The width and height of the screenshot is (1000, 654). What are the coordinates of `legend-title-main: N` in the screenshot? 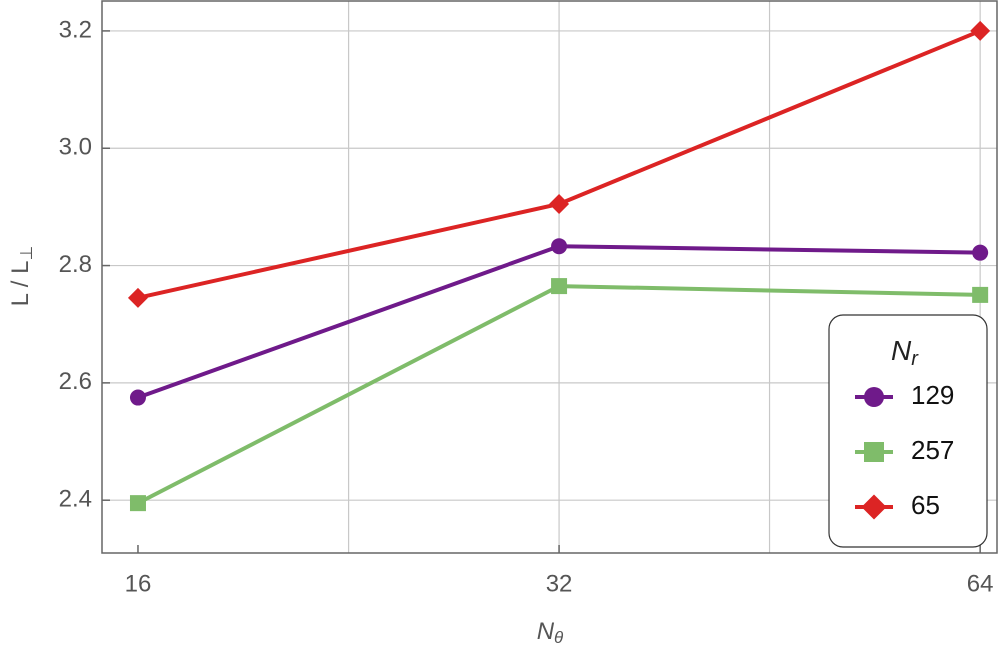 It's located at (901, 350).